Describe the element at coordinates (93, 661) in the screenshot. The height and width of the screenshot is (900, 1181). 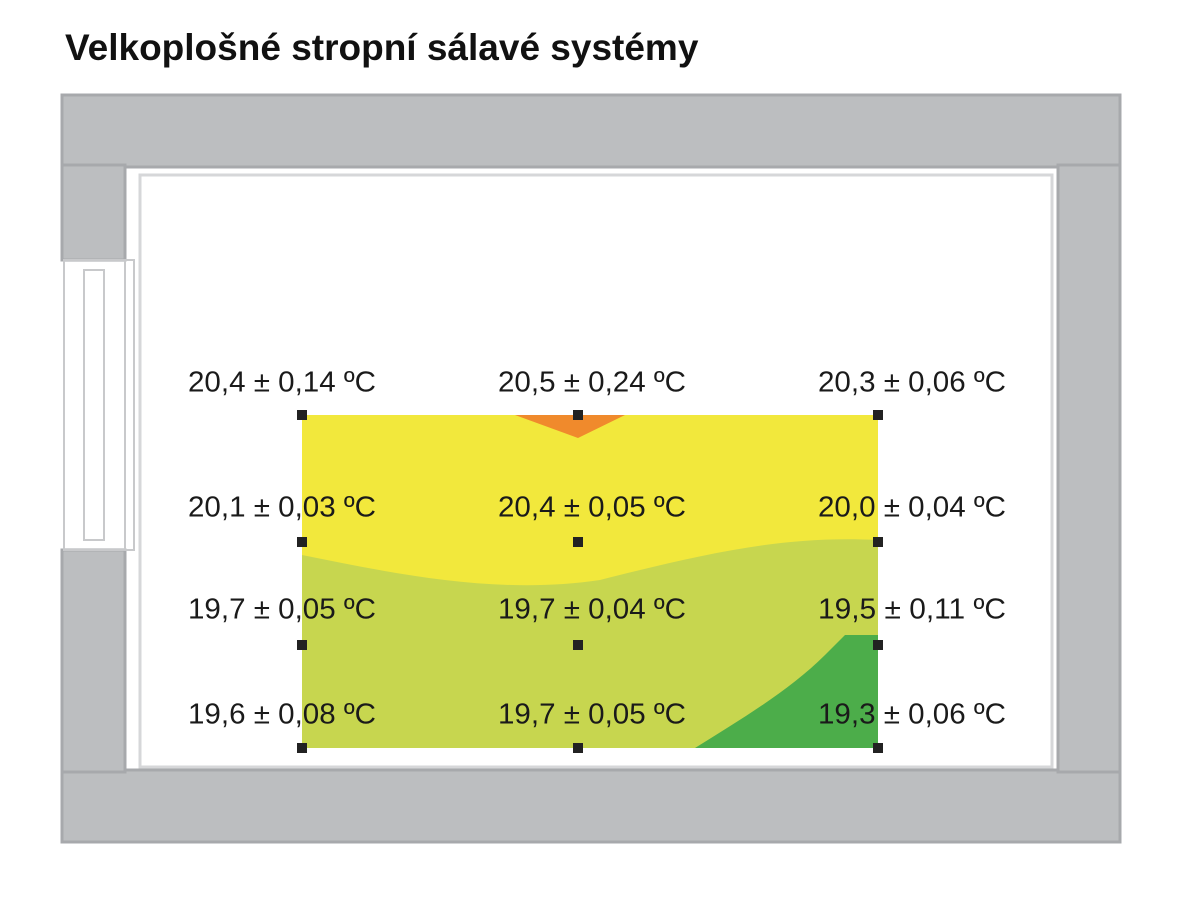
I see `left-wall-lower` at that location.